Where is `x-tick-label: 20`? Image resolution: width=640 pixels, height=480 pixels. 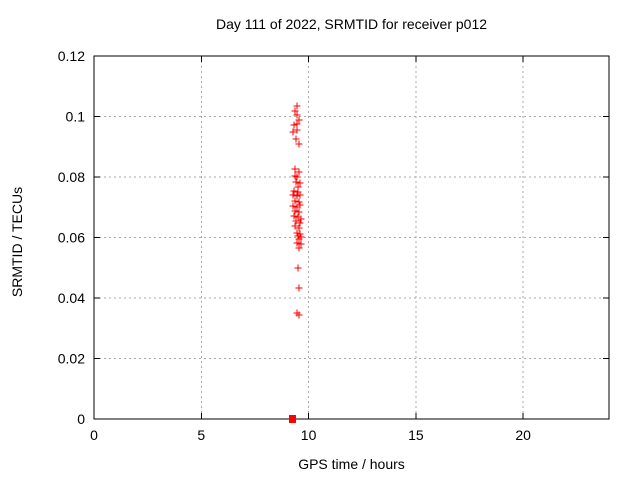 x-tick-label: 20 is located at coordinates (523, 435).